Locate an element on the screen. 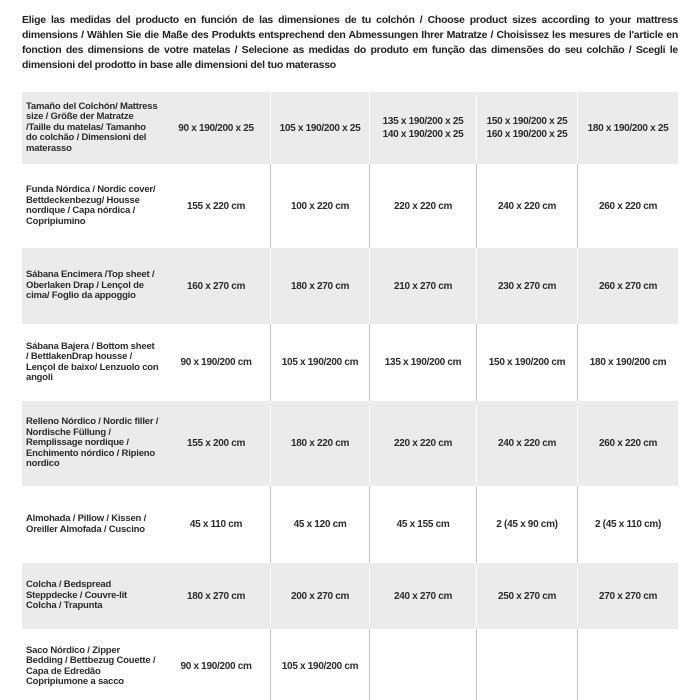 The width and height of the screenshot is (700, 700). size-cell: 150 x 190/200 cm is located at coordinates (526, 362).